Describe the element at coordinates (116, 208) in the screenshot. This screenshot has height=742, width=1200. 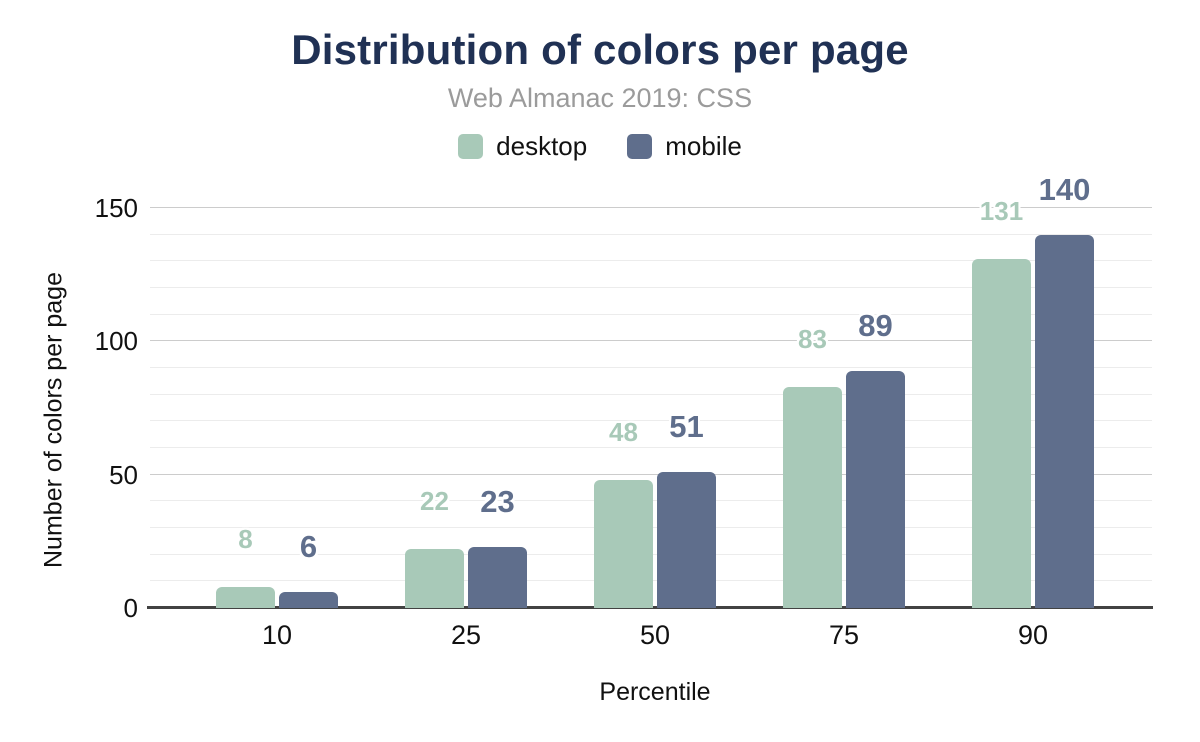
I see `y-tick-label: 150` at that location.